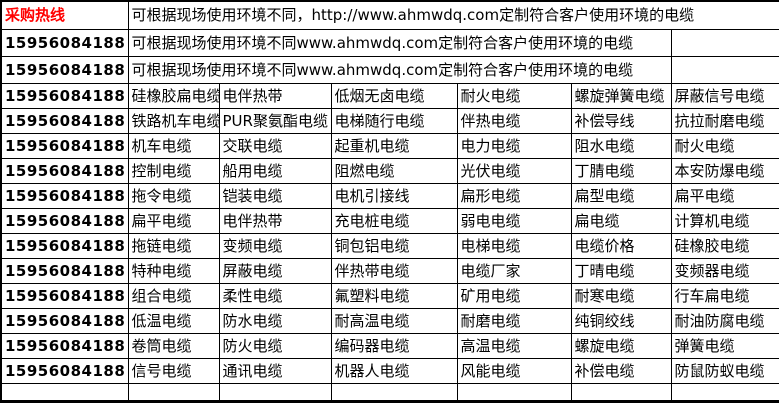  What do you see at coordinates (621, 121) in the screenshot?
I see `product-cell: 补偿导线` at bounding box center [621, 121].